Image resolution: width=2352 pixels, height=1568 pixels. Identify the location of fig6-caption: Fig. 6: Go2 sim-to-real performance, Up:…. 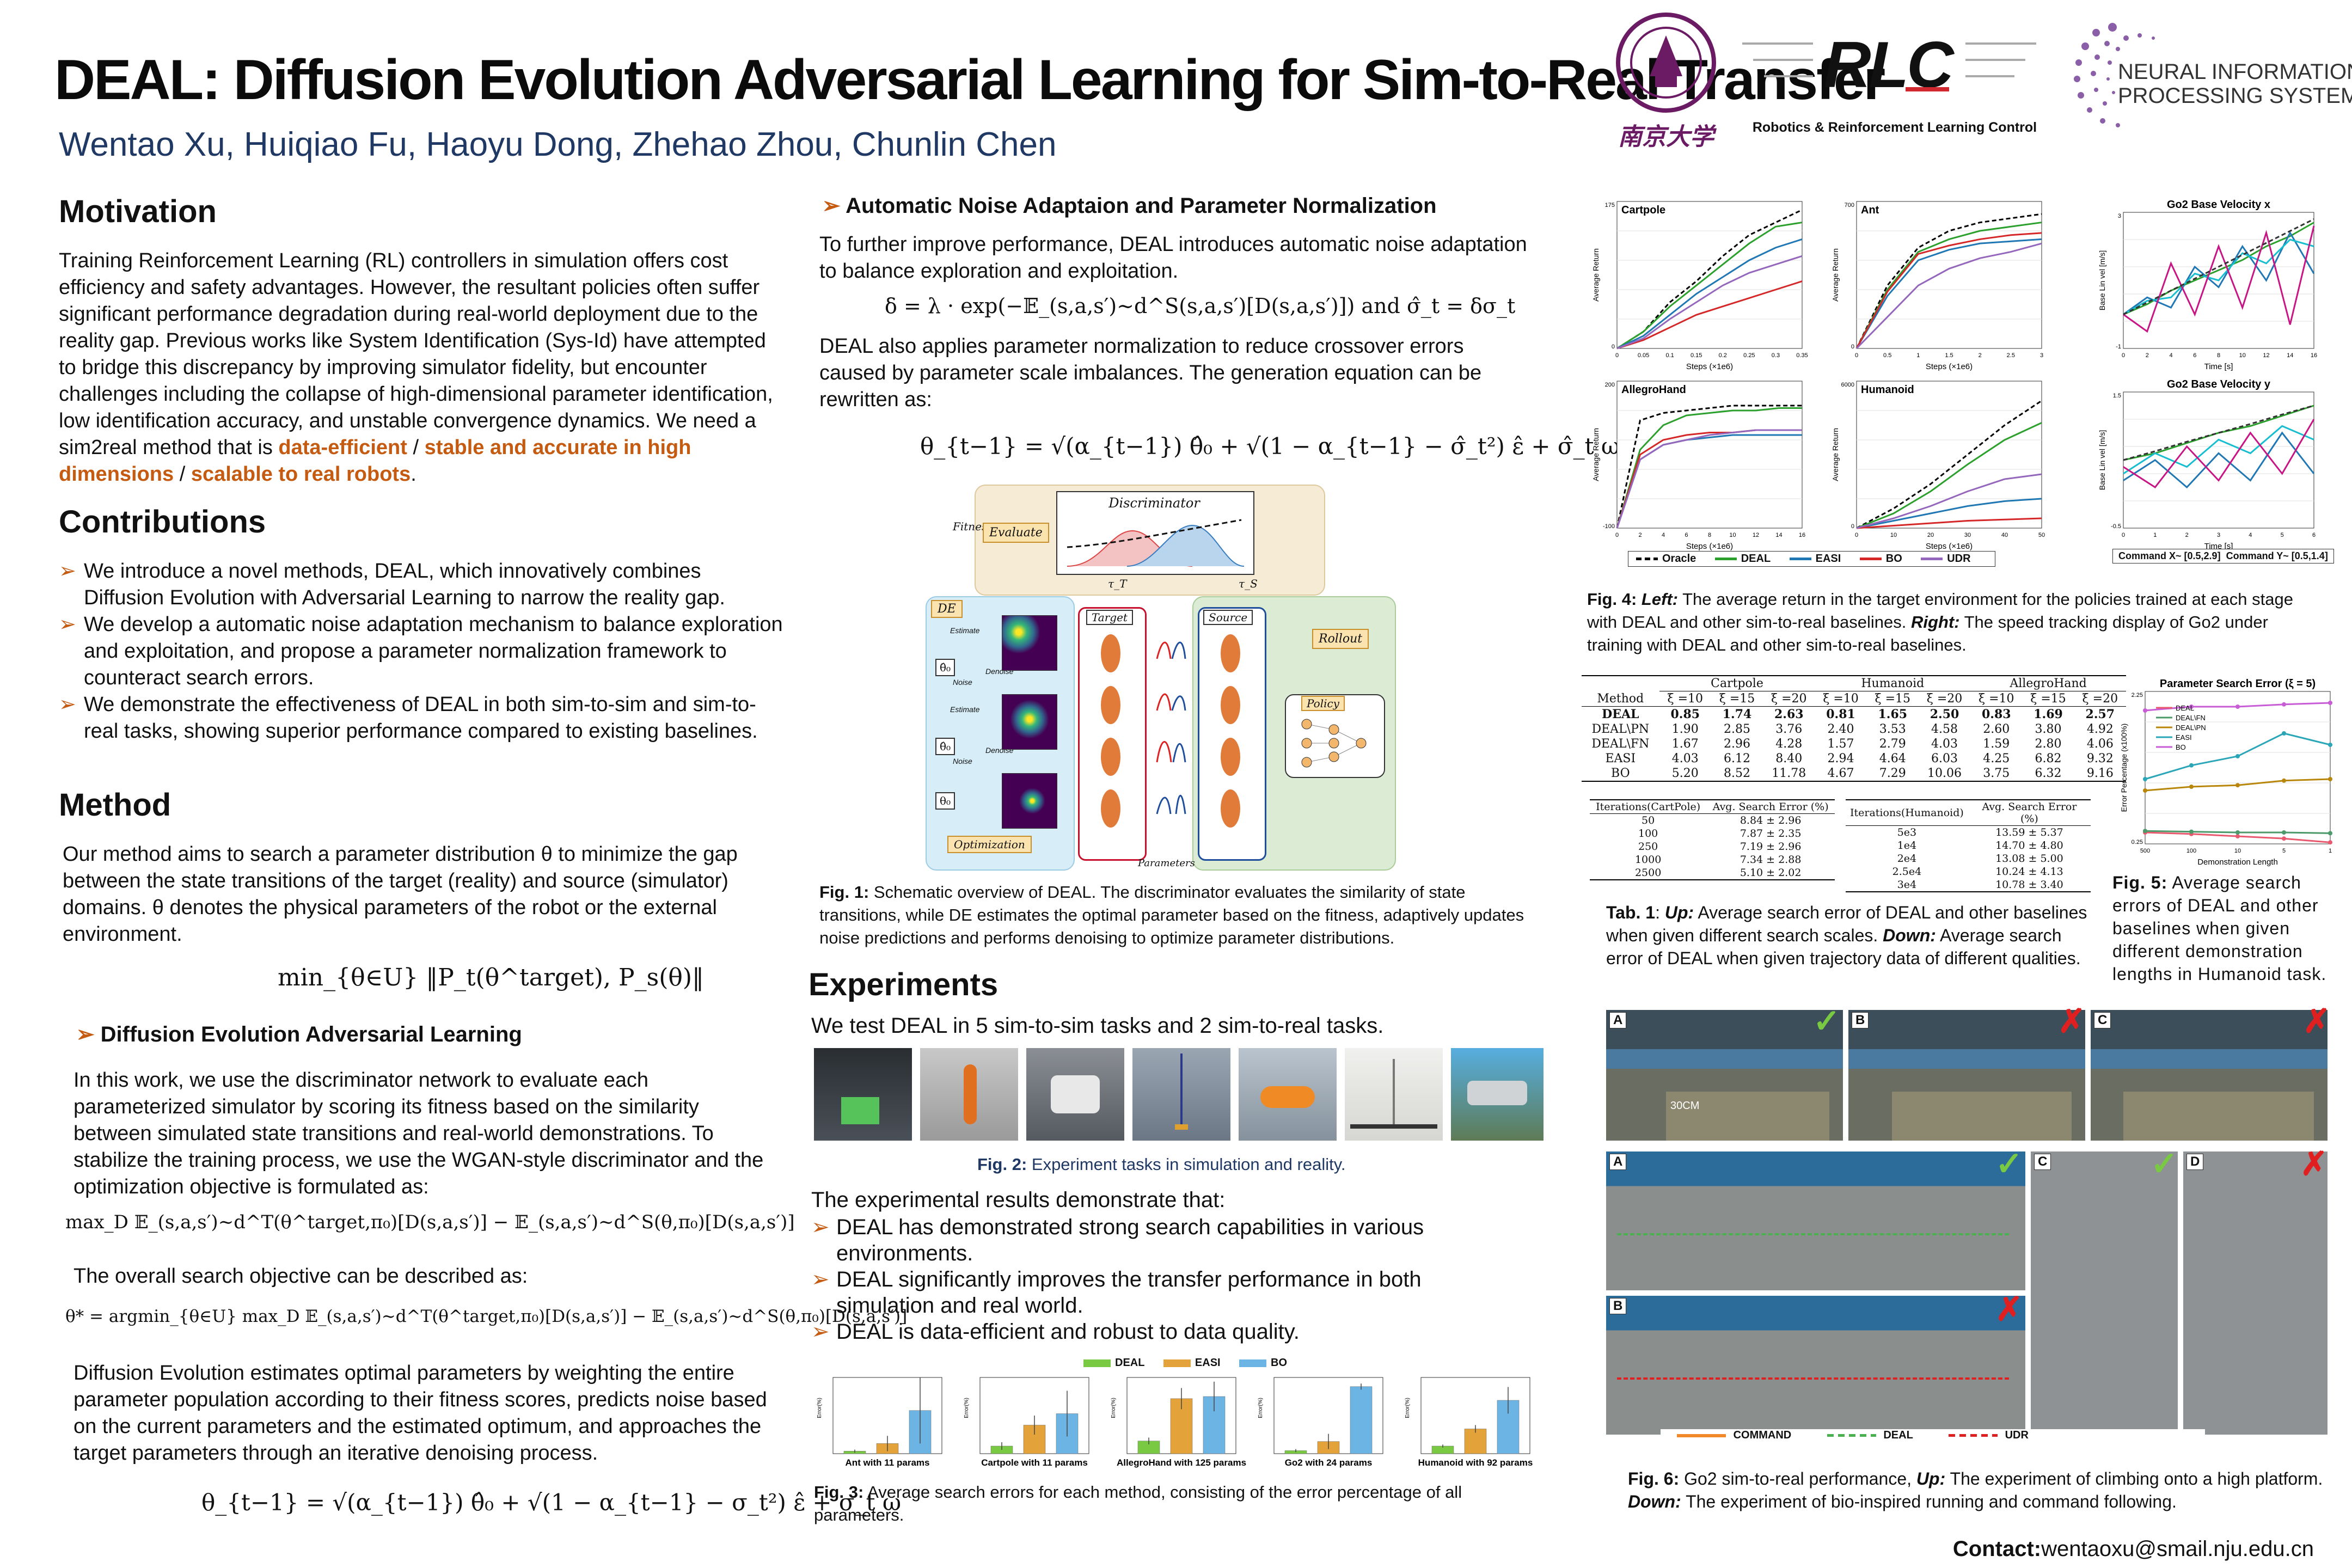
(1979, 1490).